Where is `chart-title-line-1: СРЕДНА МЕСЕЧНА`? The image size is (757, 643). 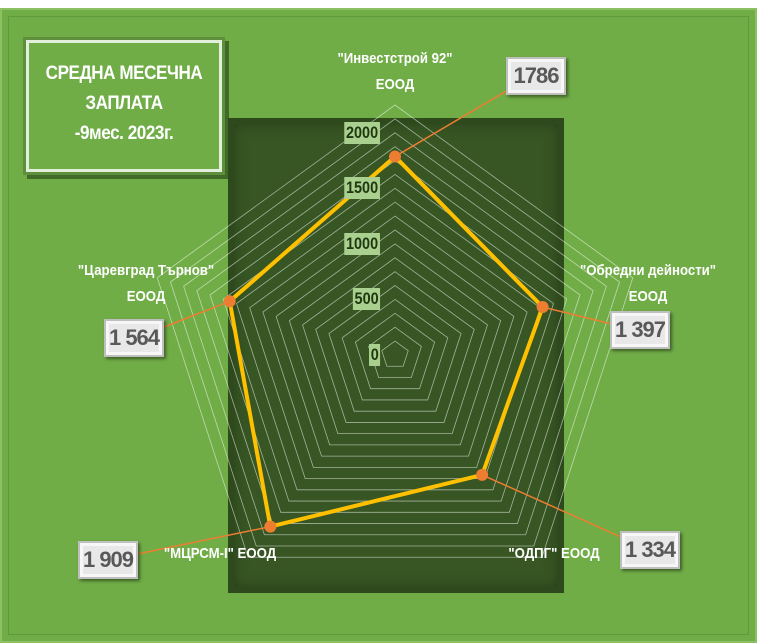 chart-title-line-1: СРЕДНА МЕСЕЧНА is located at coordinates (124, 73).